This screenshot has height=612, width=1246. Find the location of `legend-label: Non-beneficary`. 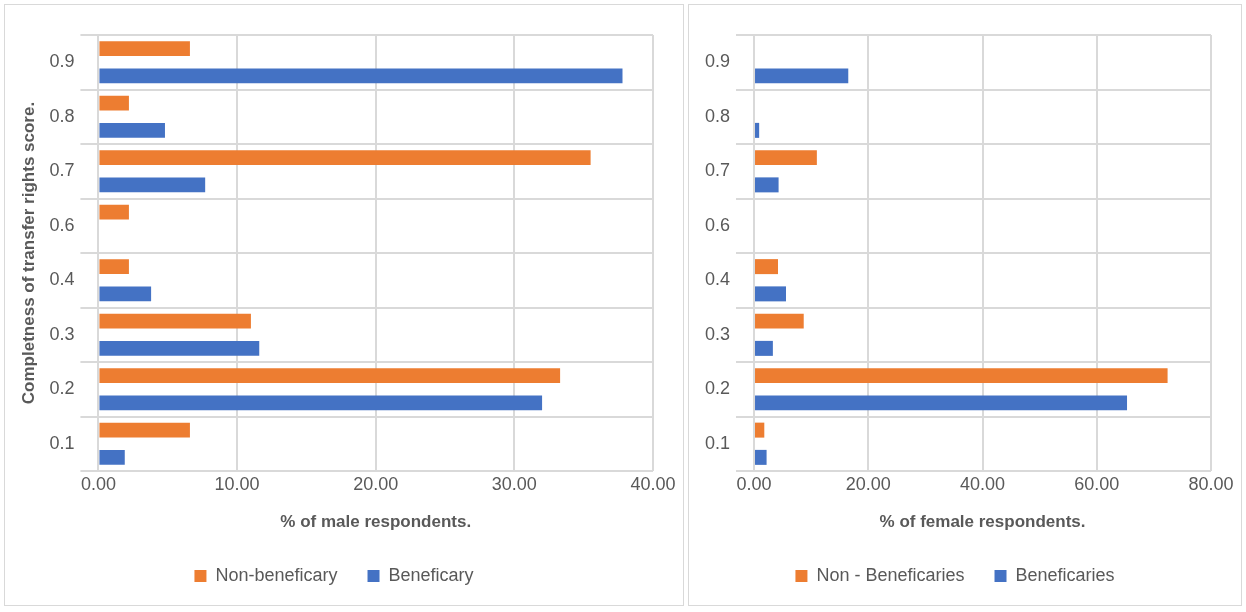

legend-label: Non-beneficary is located at coordinates (276, 574).